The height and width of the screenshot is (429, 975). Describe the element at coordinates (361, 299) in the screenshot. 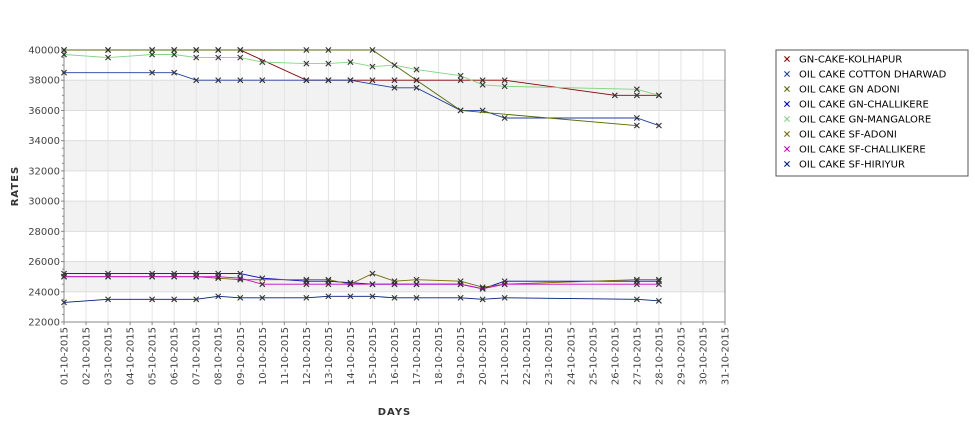

I see `series-oil-cake-sf-hiriyur` at that location.